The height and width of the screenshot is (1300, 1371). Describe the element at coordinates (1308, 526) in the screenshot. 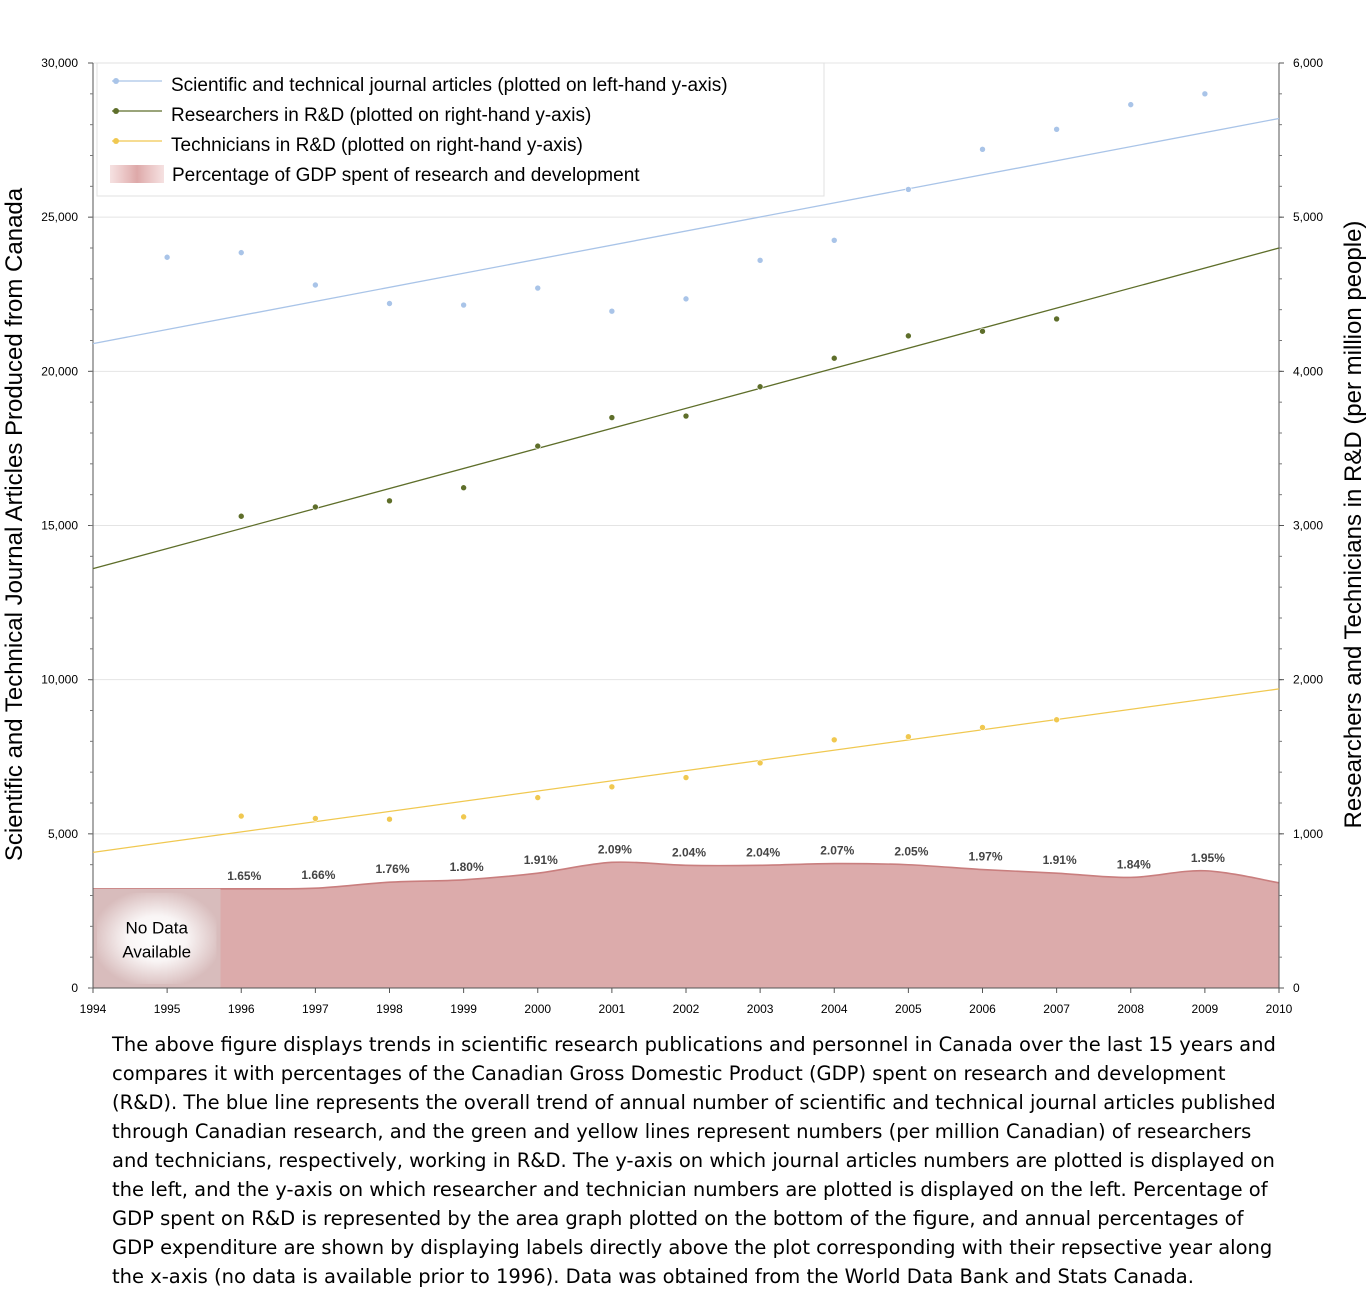

I see `right-tick-label: 3,000` at that location.